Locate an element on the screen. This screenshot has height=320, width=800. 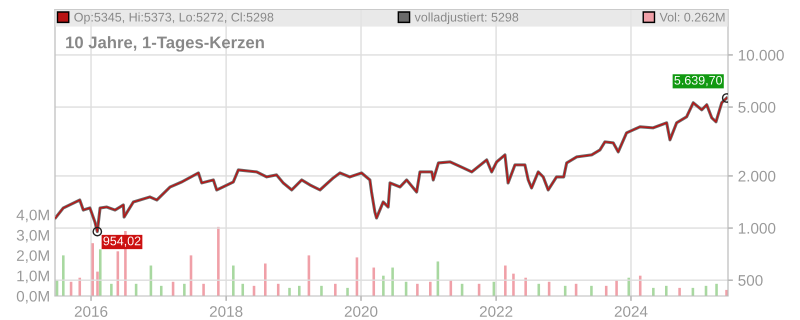
y-tick-label: 1.000 is located at coordinates (757, 228).